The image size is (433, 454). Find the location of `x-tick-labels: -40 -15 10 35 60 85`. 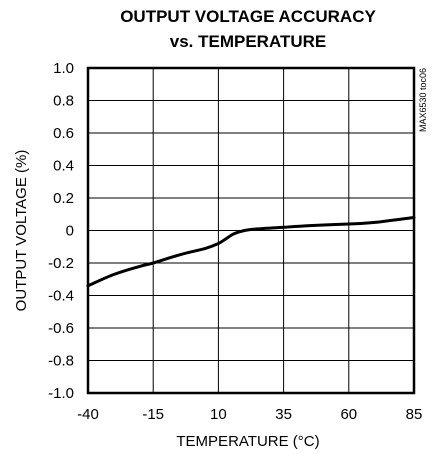

x-tick-labels: -40 -15 10 35 60 85 is located at coordinates (249, 414).